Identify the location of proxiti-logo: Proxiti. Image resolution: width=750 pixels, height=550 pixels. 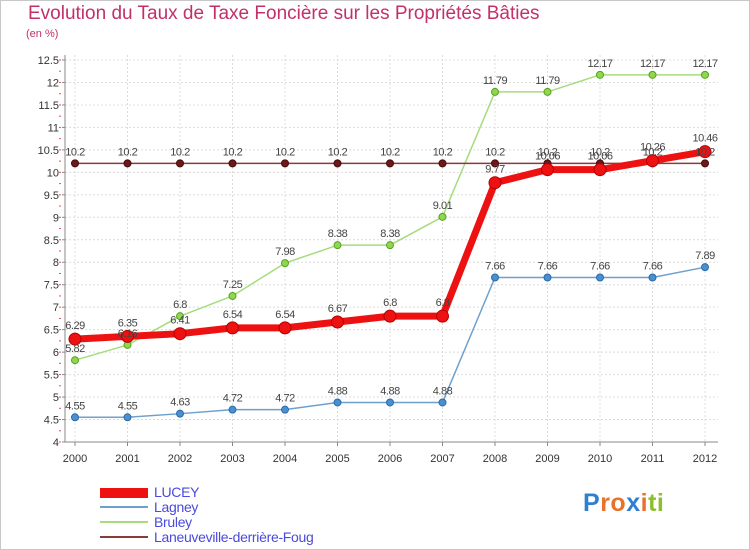
(623, 503).